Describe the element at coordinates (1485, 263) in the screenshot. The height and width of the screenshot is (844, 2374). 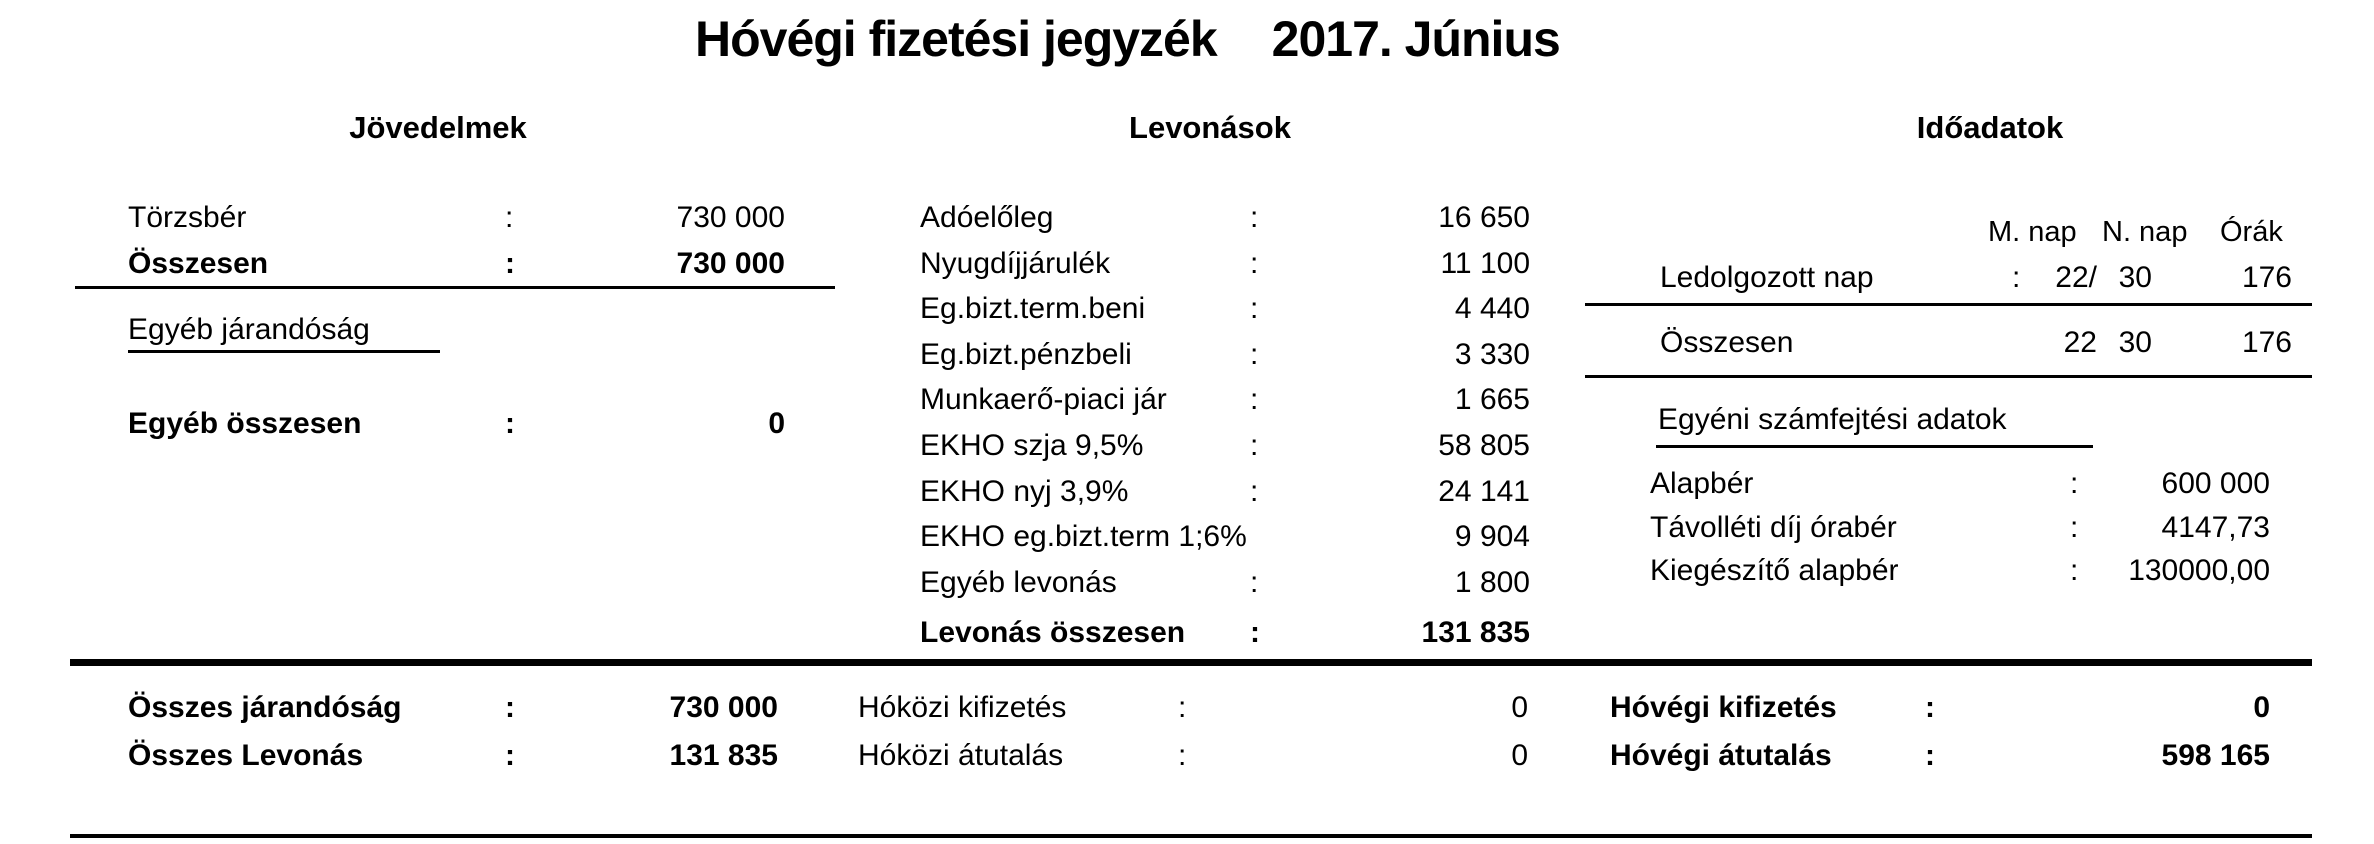
I see `deduction-value: 11 100` at that location.